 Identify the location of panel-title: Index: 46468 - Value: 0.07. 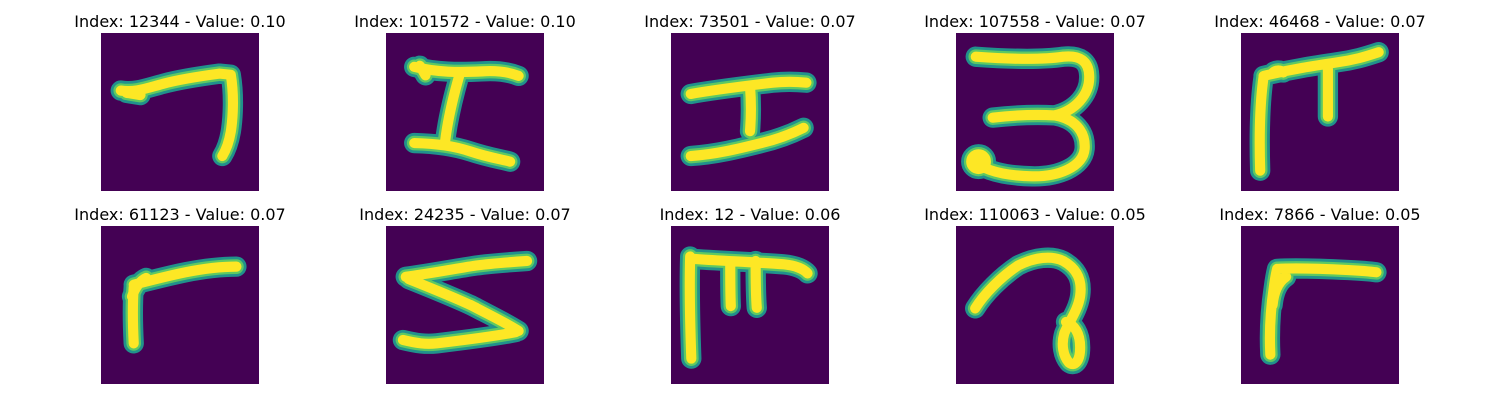
(1320, 21).